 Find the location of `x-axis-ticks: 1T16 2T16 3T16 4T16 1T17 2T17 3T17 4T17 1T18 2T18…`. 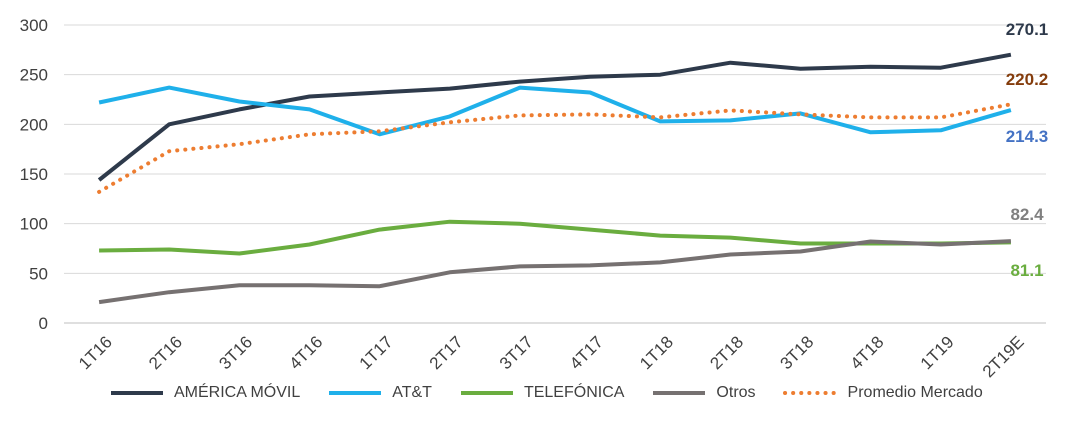

x-axis-ticks: 1T16 2T16 3T16 4T16 1T17 2T17 3T17 4T17 1T18 2T18… is located at coordinates (551, 356).